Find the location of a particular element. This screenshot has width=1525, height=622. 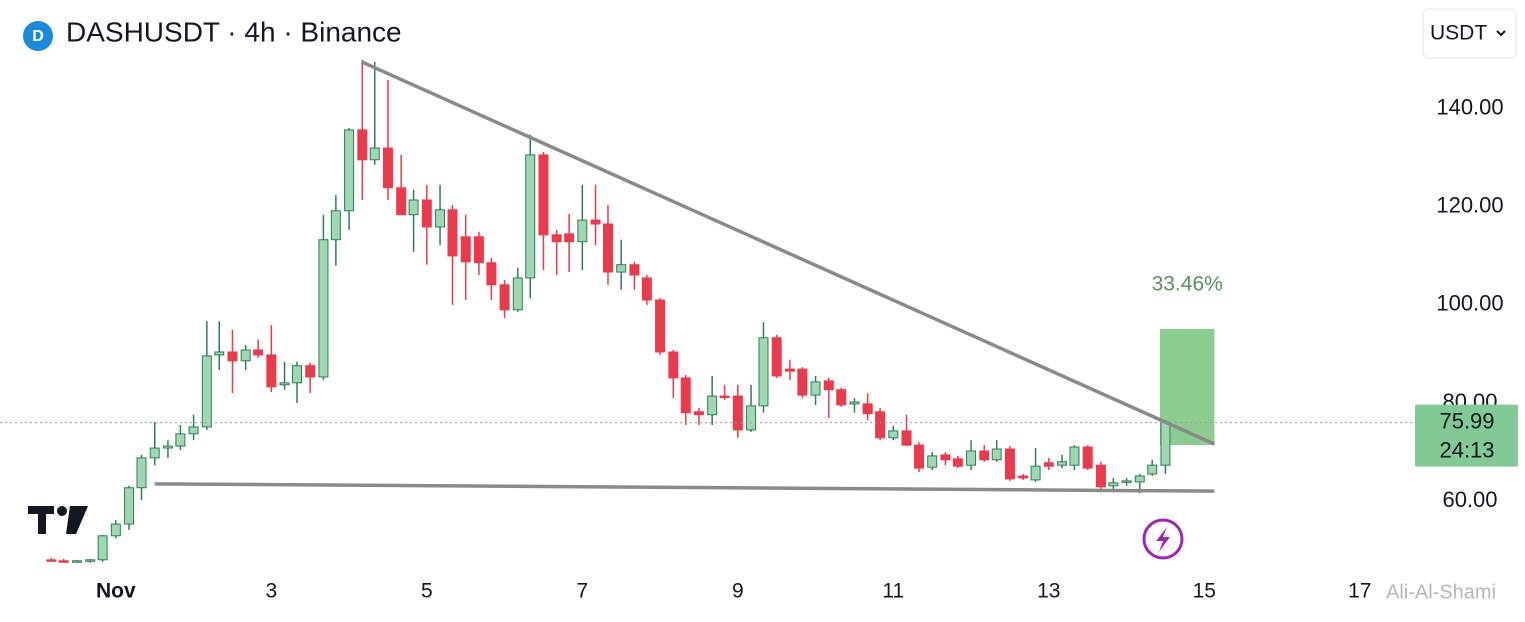

lightning-icon is located at coordinates (1163, 539).